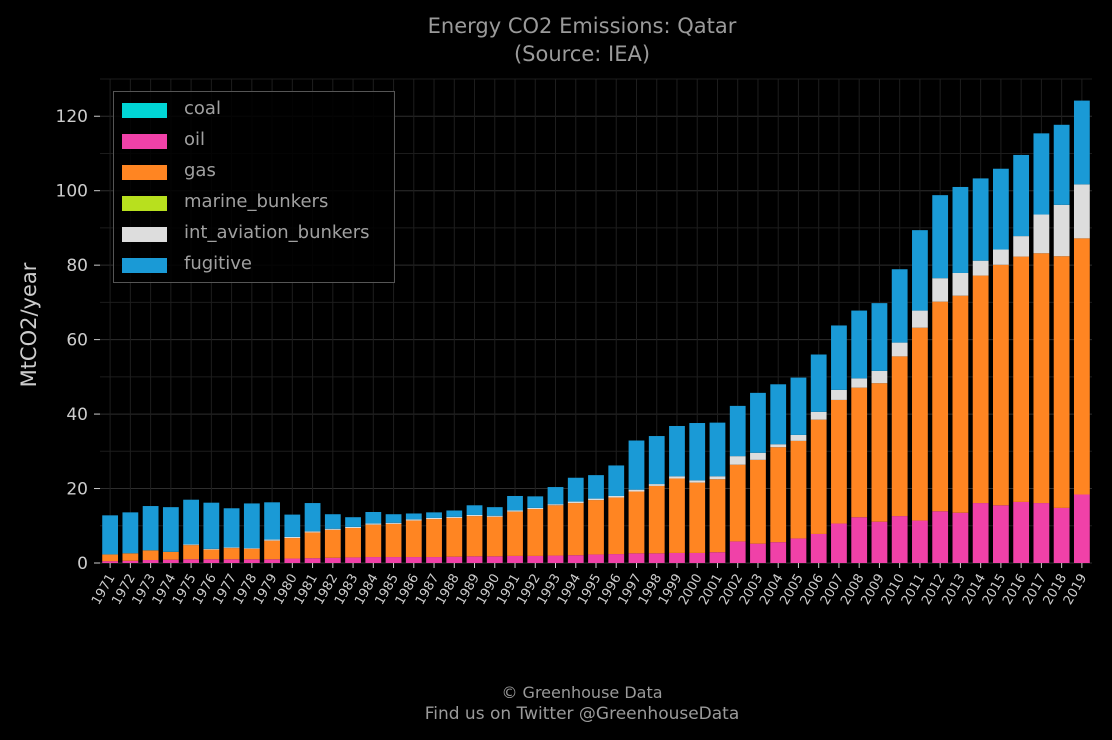  Describe the element at coordinates (778, 446) in the screenshot. I see `bar-int_aviation_bunkers-2004` at that location.